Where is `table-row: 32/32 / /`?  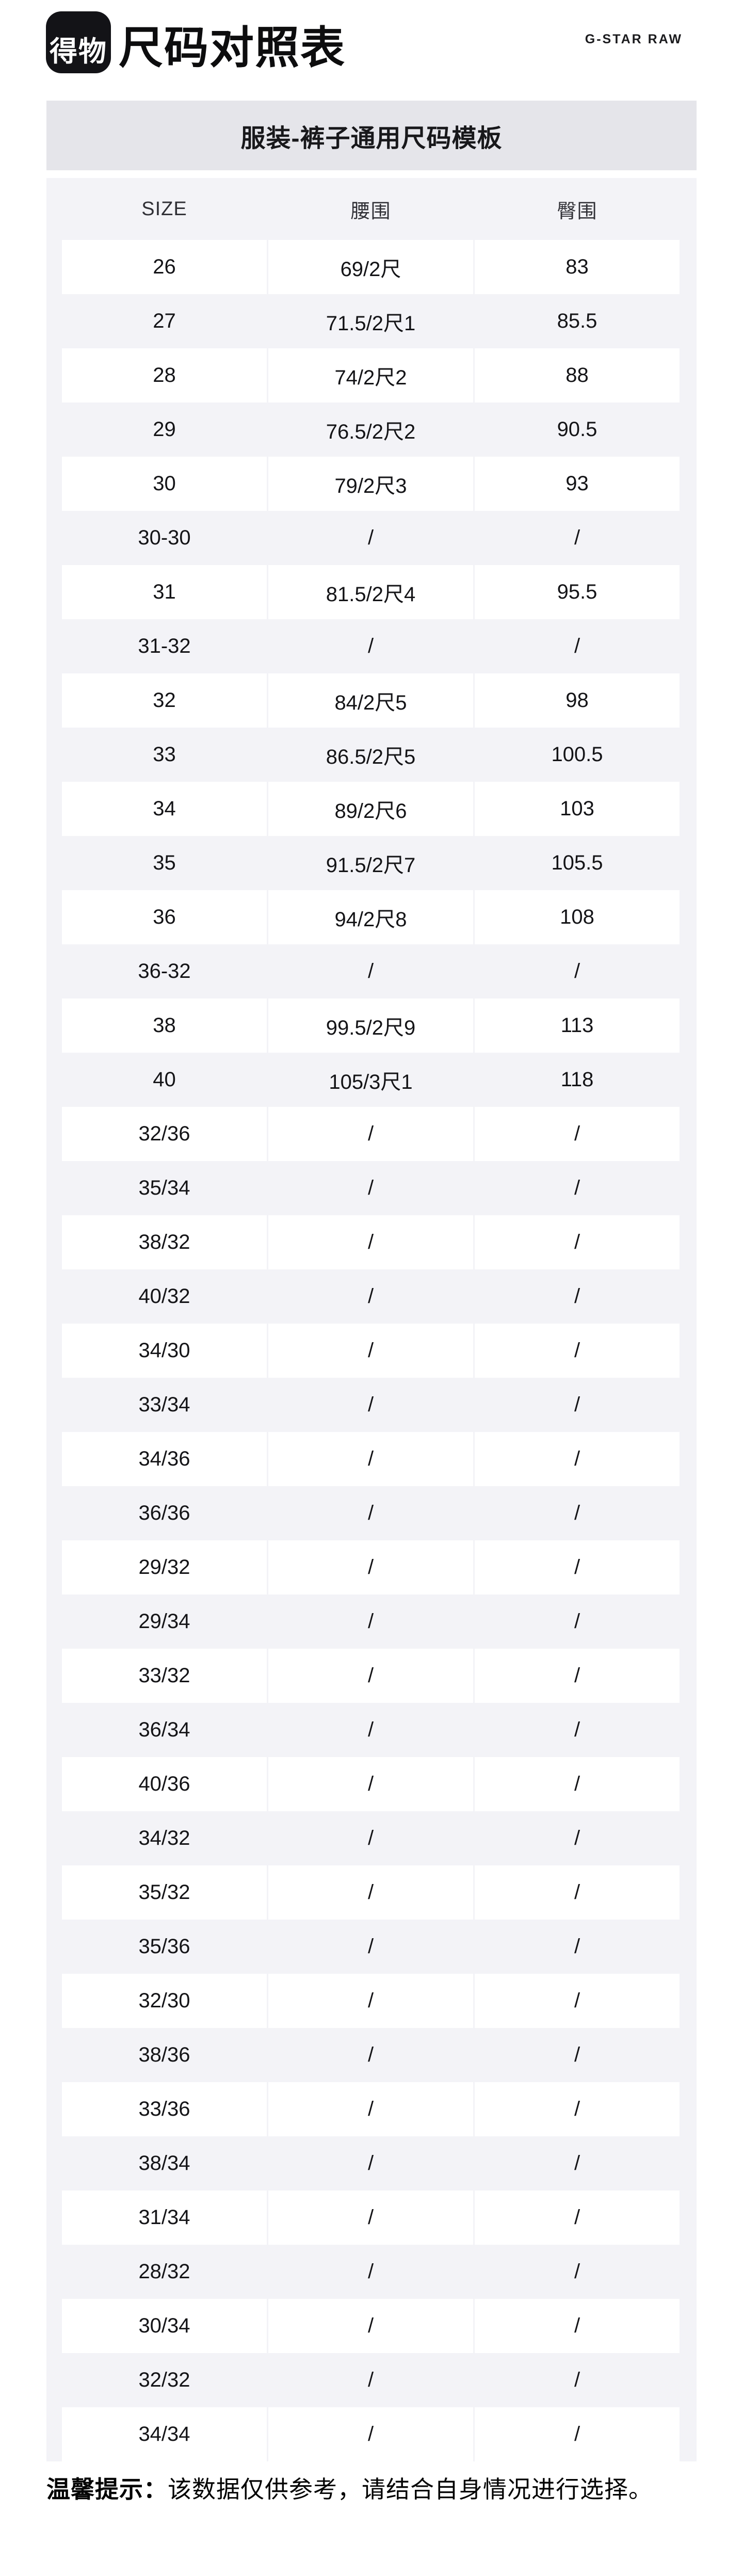 table-row: 32/32 / / is located at coordinates (372, 2380).